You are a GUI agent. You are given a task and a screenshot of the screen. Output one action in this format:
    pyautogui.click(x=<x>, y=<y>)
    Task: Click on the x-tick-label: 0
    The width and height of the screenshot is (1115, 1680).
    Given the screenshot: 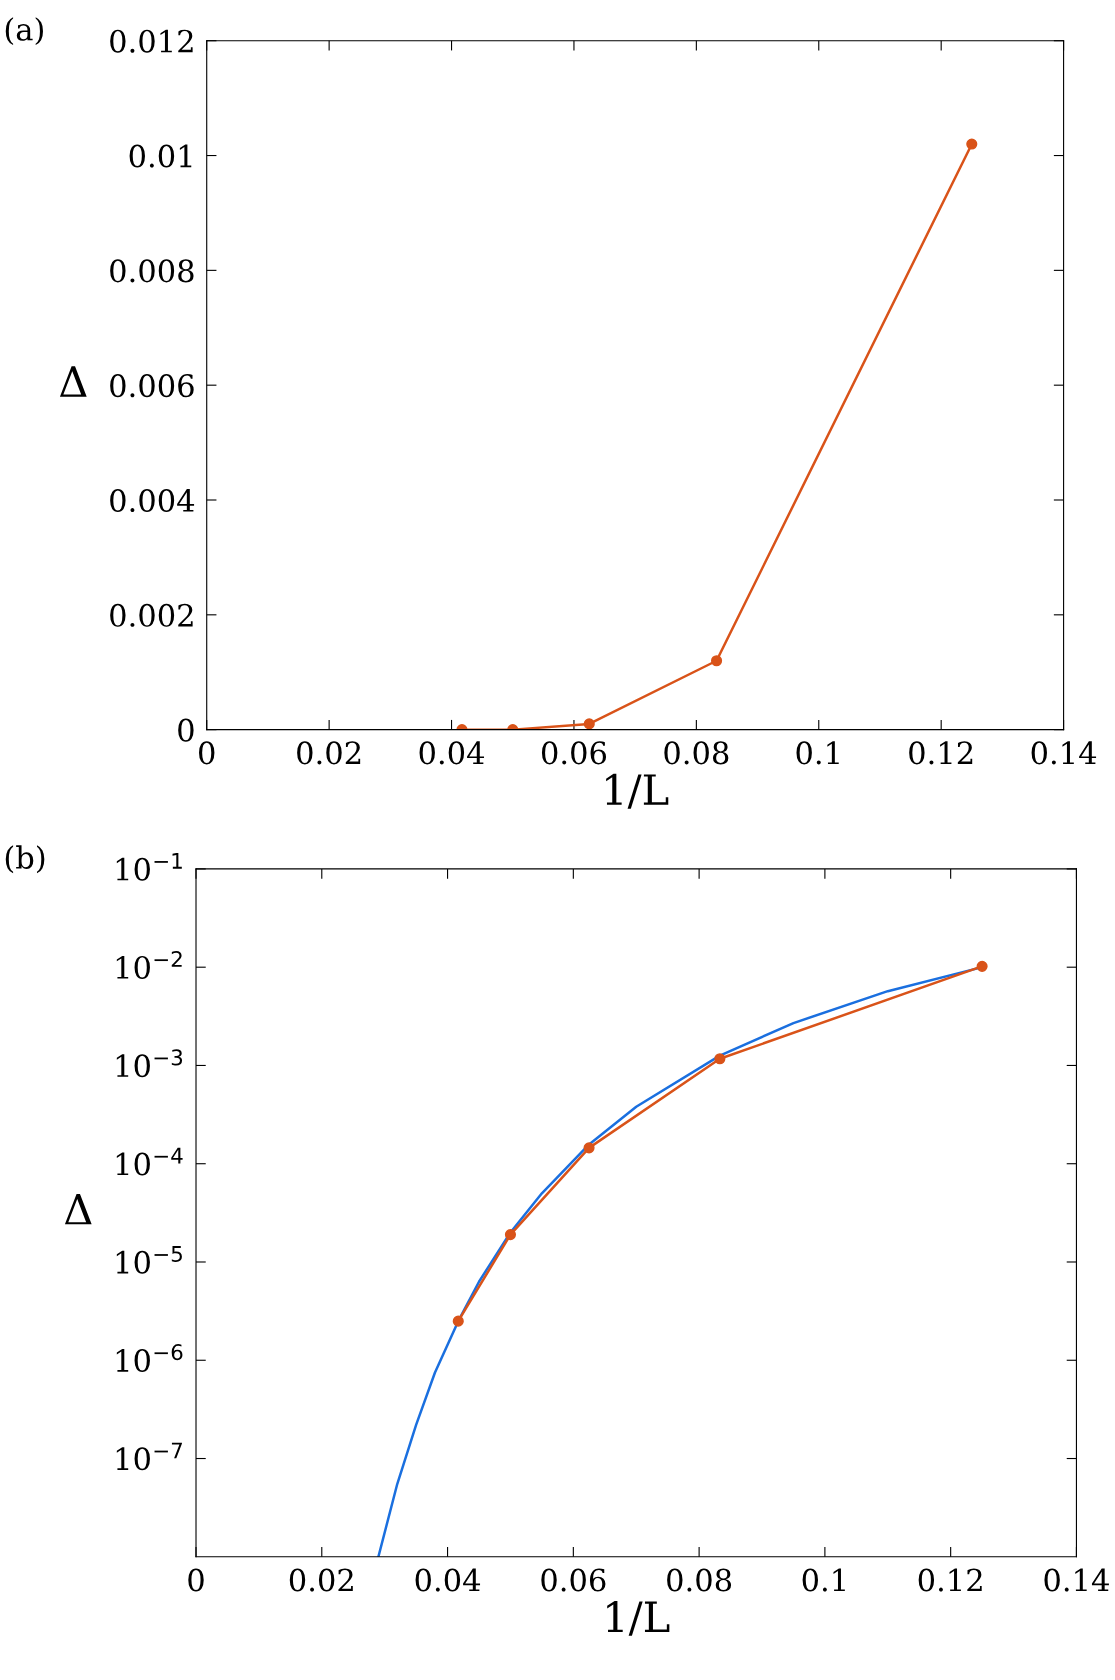 What is the action you would take?
    pyautogui.click(x=207, y=753)
    